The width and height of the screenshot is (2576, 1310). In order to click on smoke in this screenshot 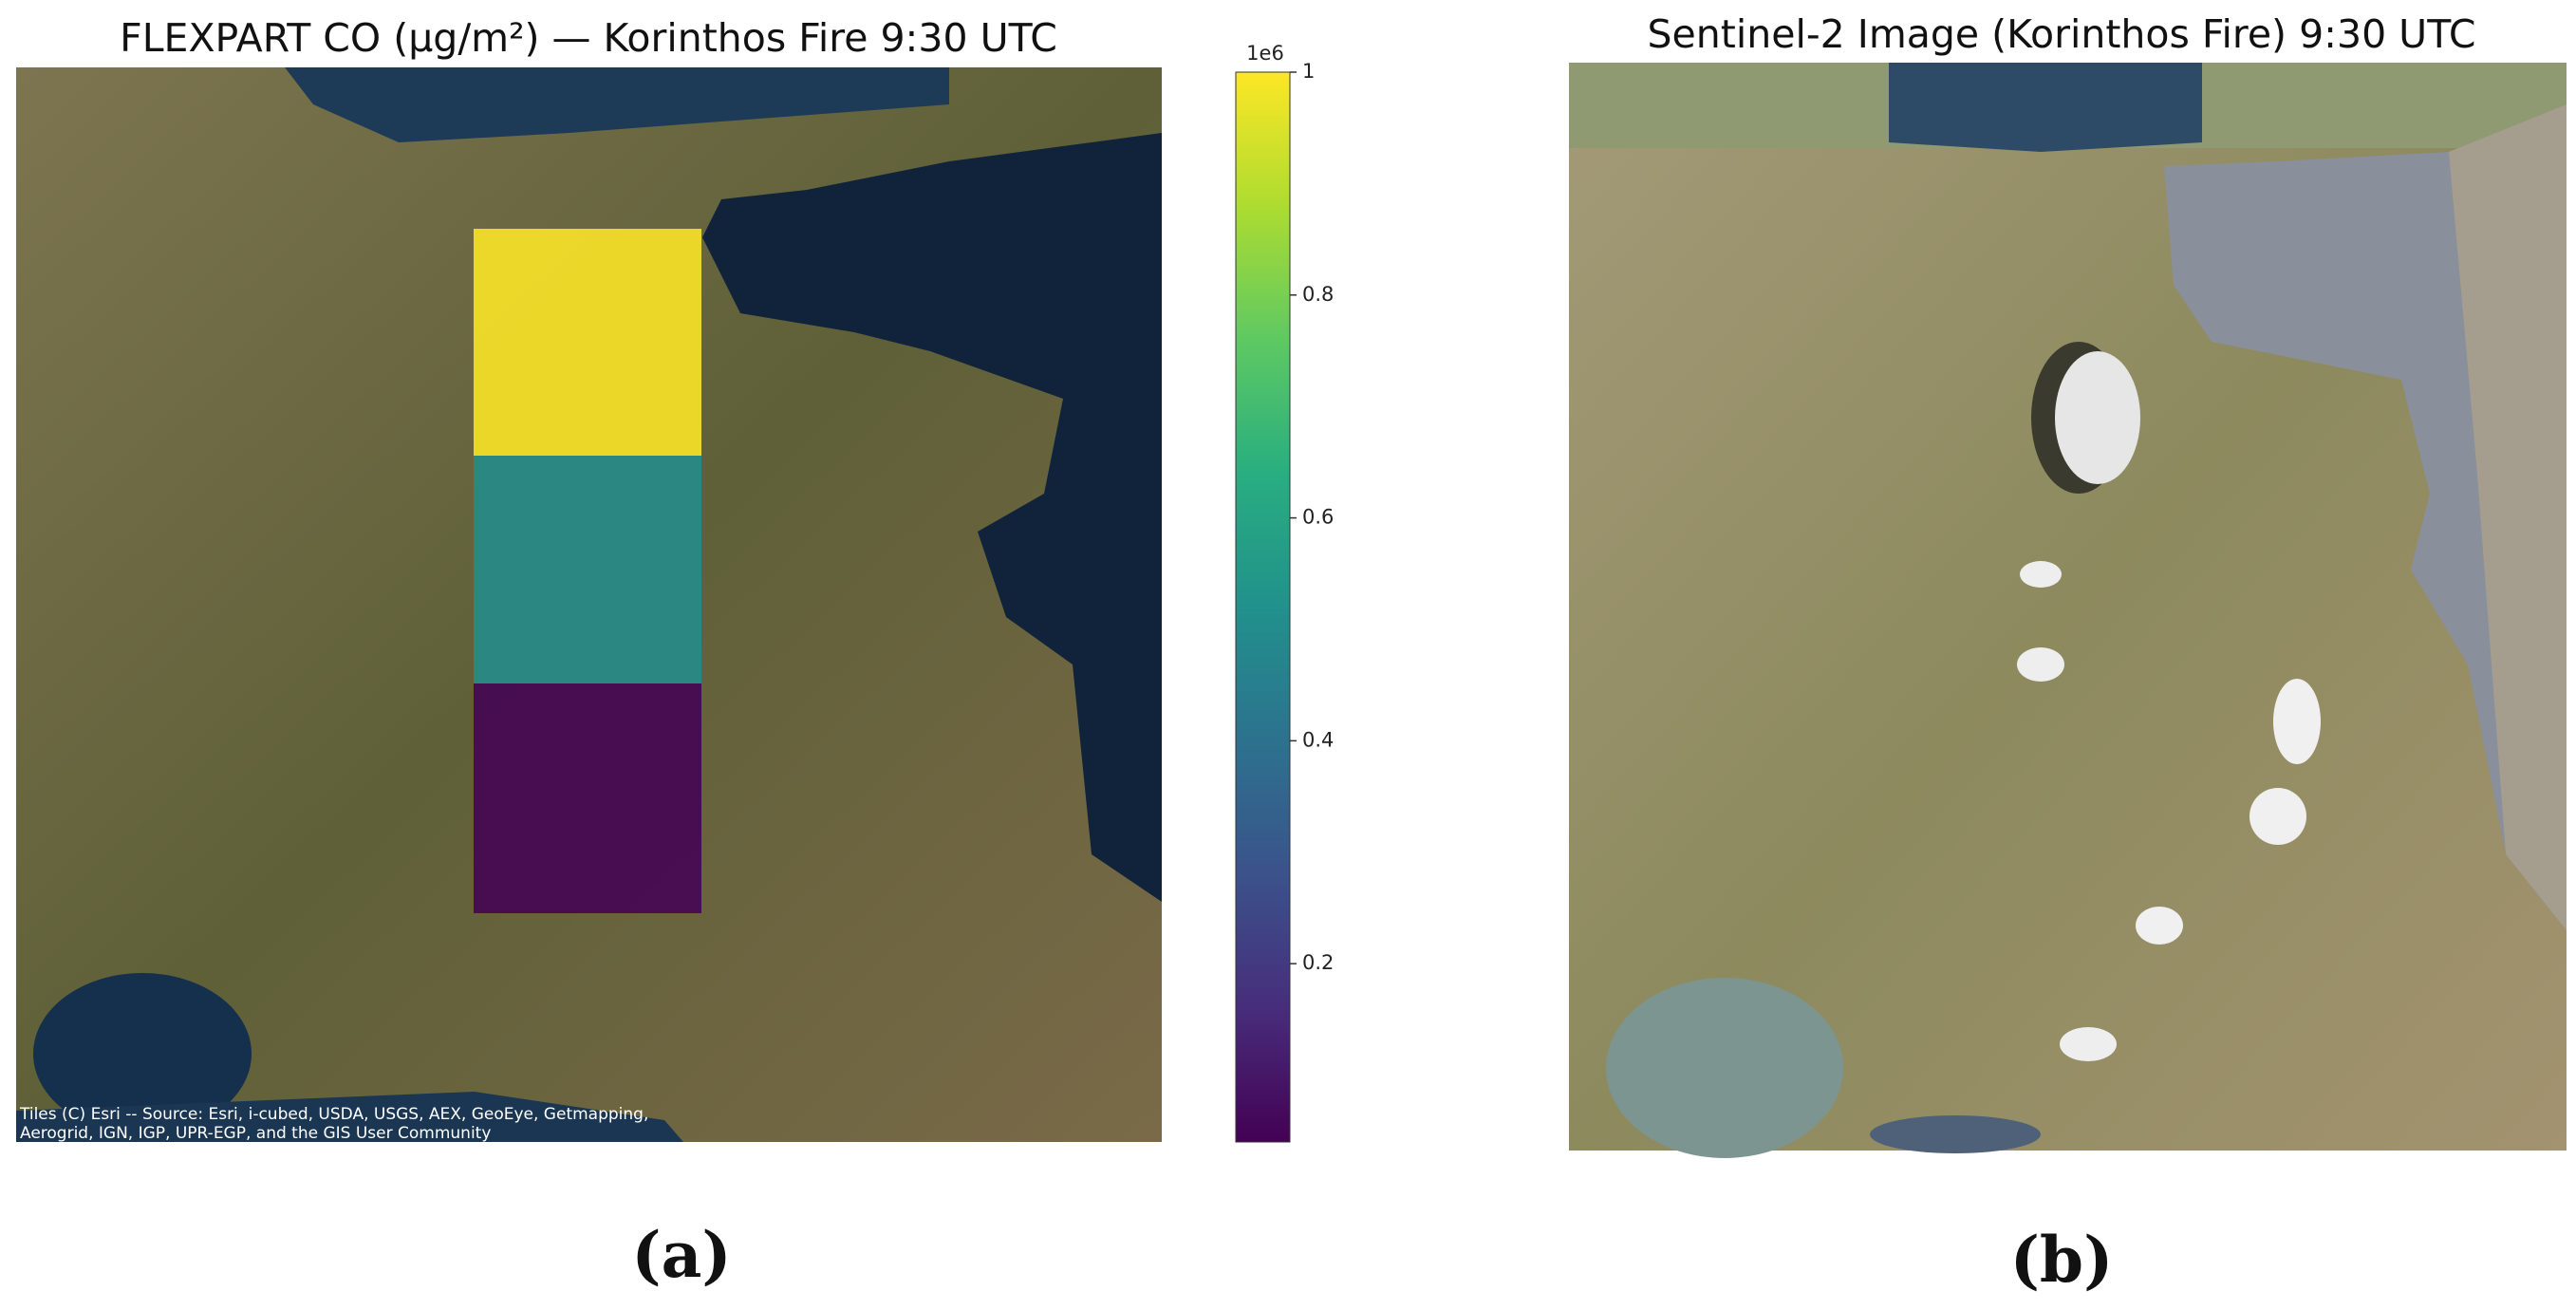, I will do `click(2097, 417)`.